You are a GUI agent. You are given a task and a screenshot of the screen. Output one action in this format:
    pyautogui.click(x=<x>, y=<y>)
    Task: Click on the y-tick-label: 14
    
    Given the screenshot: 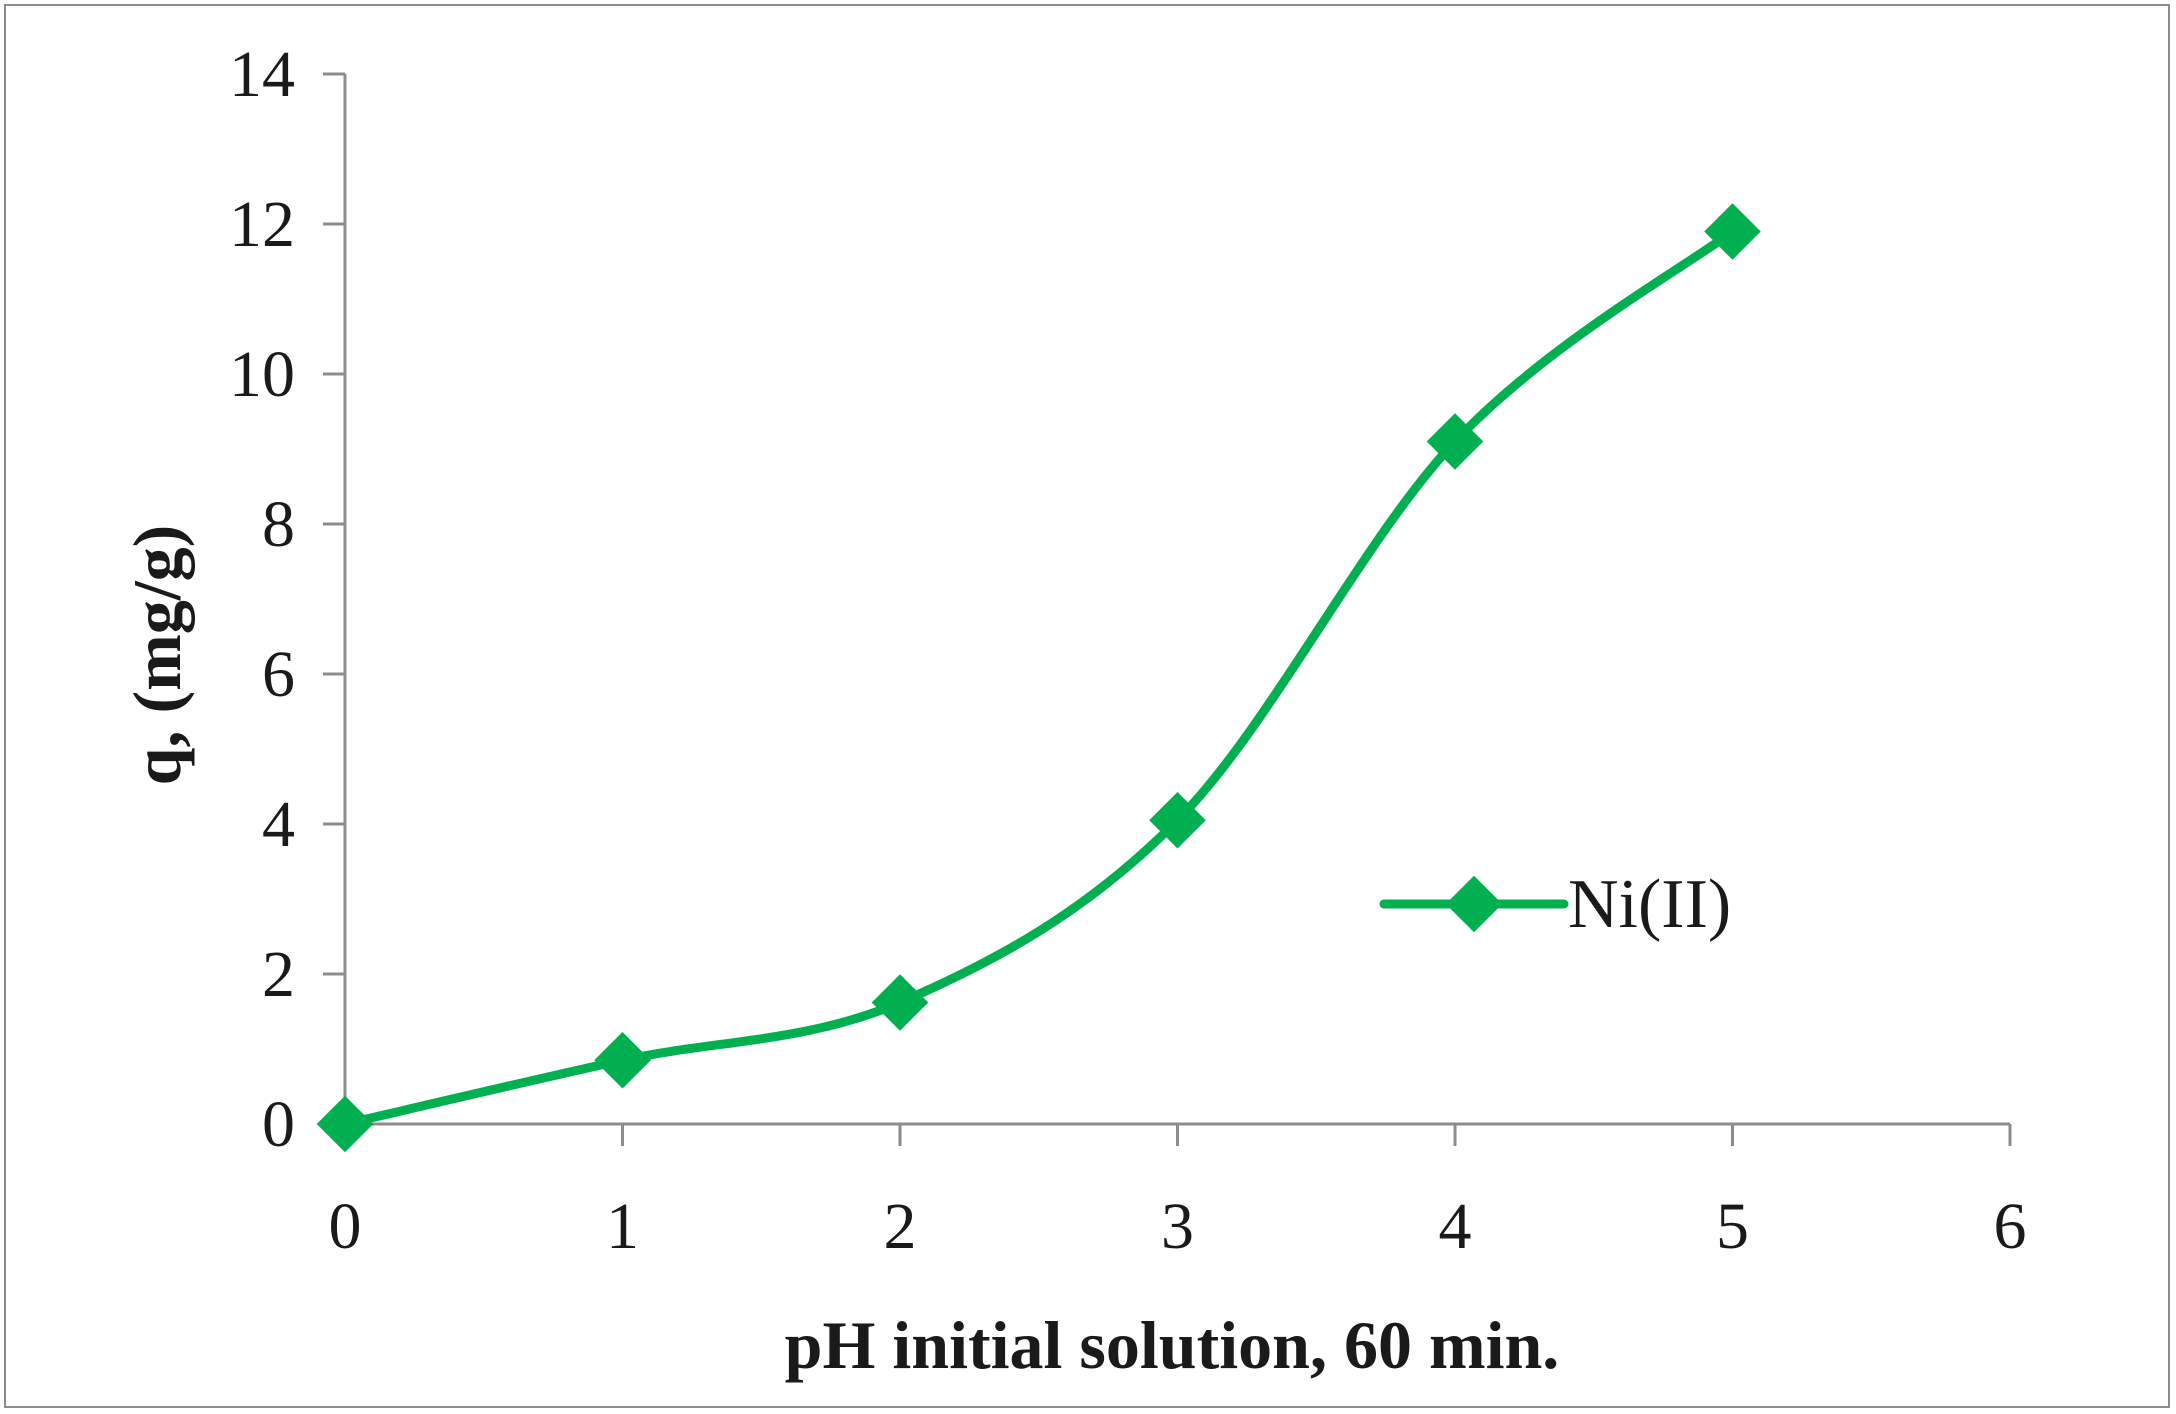 What is the action you would take?
    pyautogui.click(x=262, y=74)
    